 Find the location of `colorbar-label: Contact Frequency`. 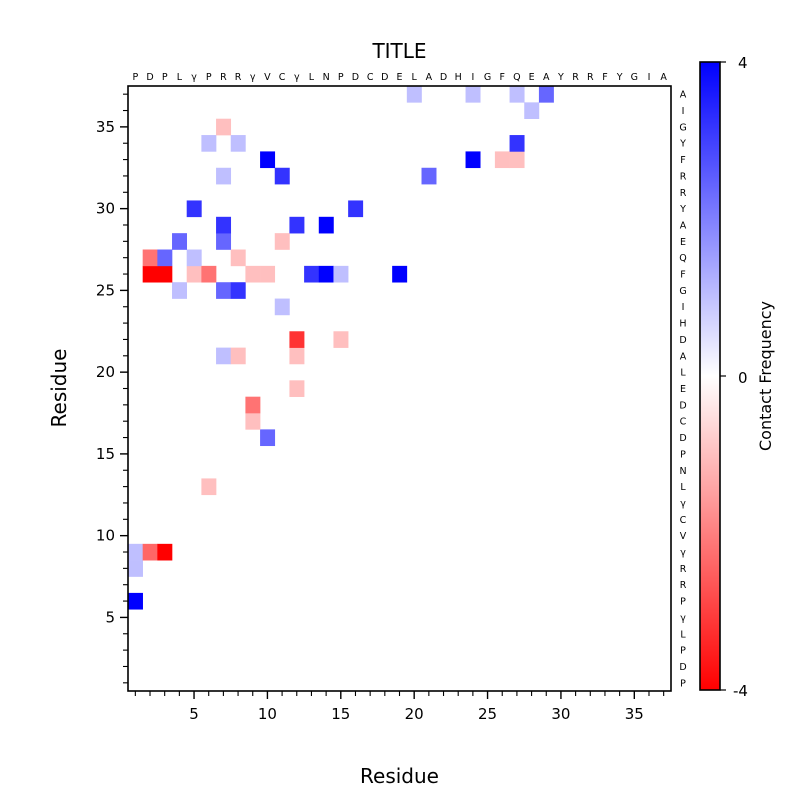

colorbar-label: Contact Frequency is located at coordinates (765, 376).